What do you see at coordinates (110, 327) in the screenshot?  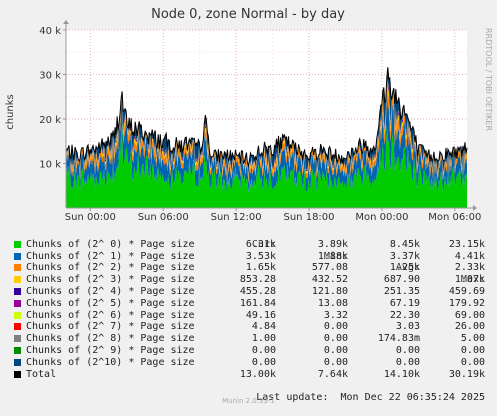 I see `legend-label: Chunks of (2^ 7) * Page size` at bounding box center [110, 327].